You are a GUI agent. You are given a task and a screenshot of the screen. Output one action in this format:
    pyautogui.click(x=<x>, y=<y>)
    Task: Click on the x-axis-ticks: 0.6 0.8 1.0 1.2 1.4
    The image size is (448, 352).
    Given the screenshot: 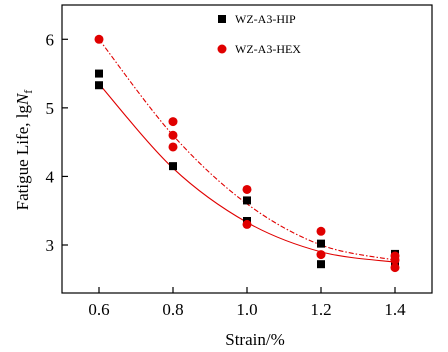 What is the action you would take?
    pyautogui.click(x=247, y=303)
    